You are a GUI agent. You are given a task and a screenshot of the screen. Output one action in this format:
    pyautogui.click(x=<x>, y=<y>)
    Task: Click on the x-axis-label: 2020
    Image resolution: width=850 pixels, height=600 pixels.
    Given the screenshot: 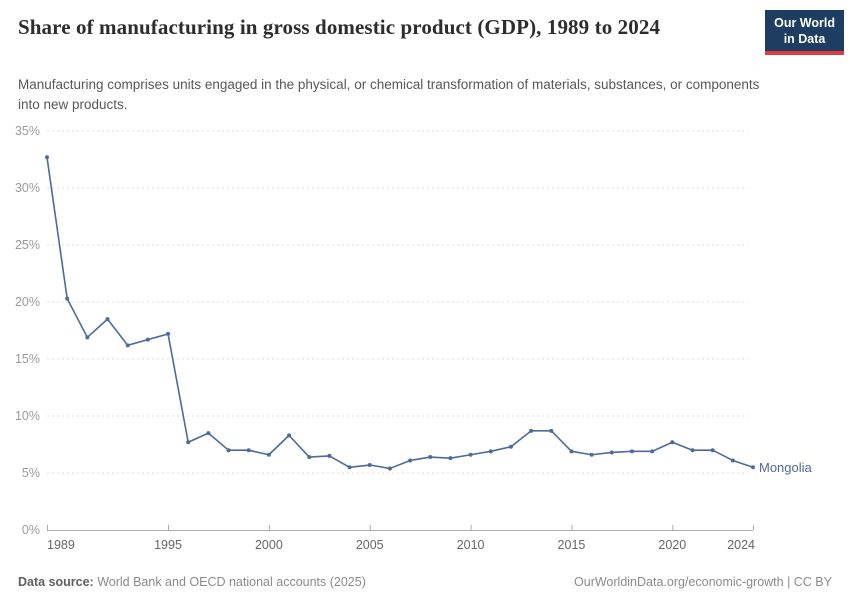 What is the action you would take?
    pyautogui.click(x=672, y=545)
    